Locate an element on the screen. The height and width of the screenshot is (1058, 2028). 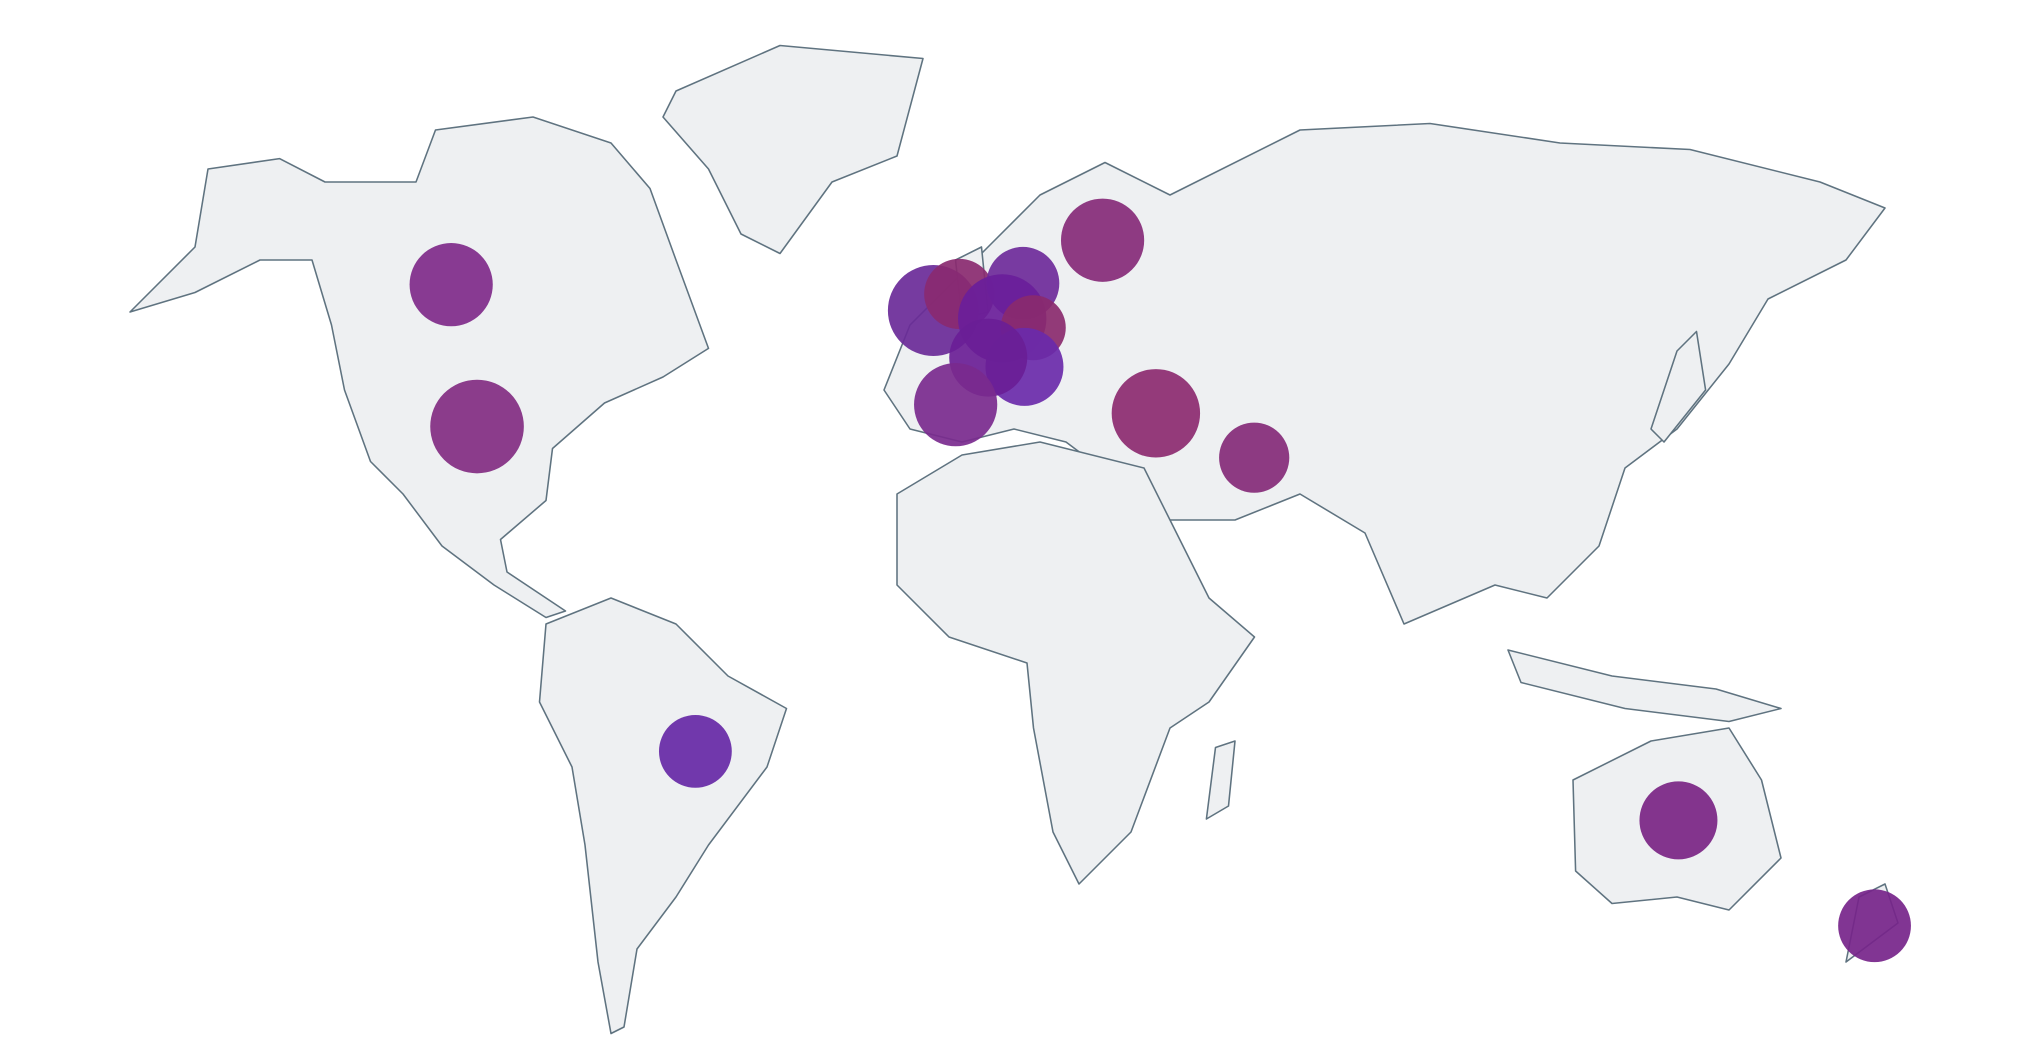
south-america is located at coordinates (663, 816).